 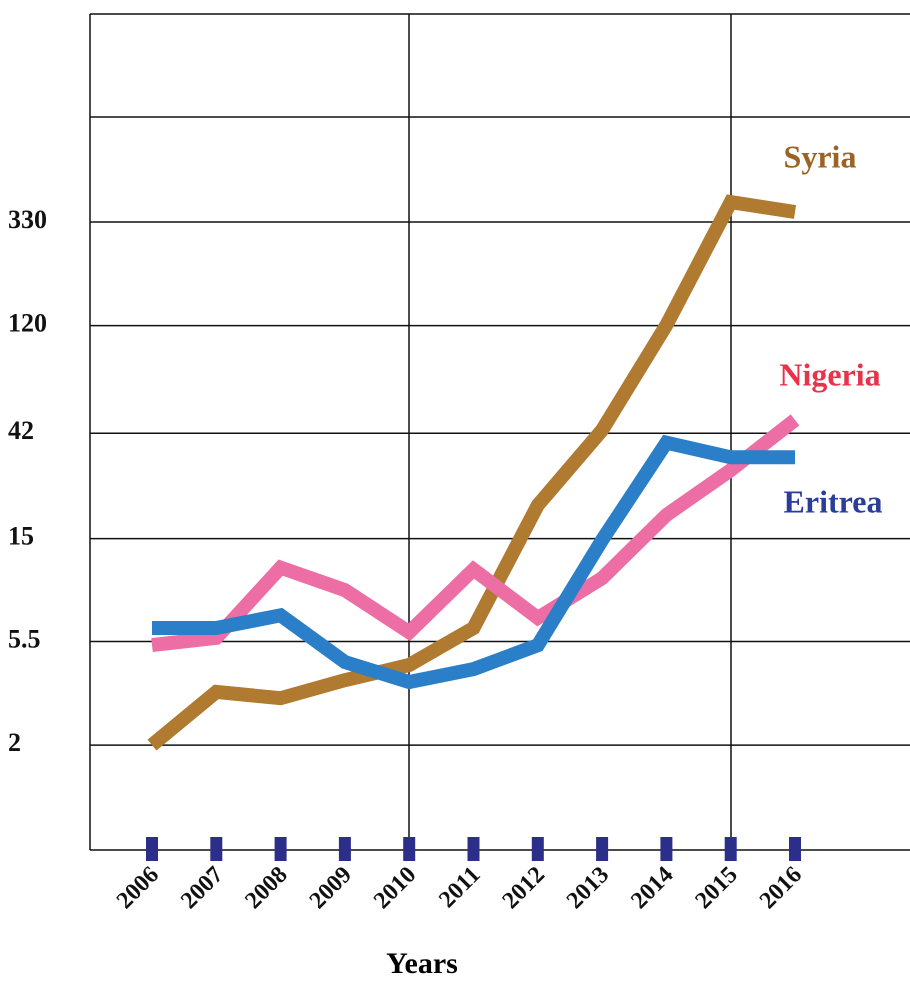 I want to click on x-tick-label: 2015, so click(x=717, y=888).